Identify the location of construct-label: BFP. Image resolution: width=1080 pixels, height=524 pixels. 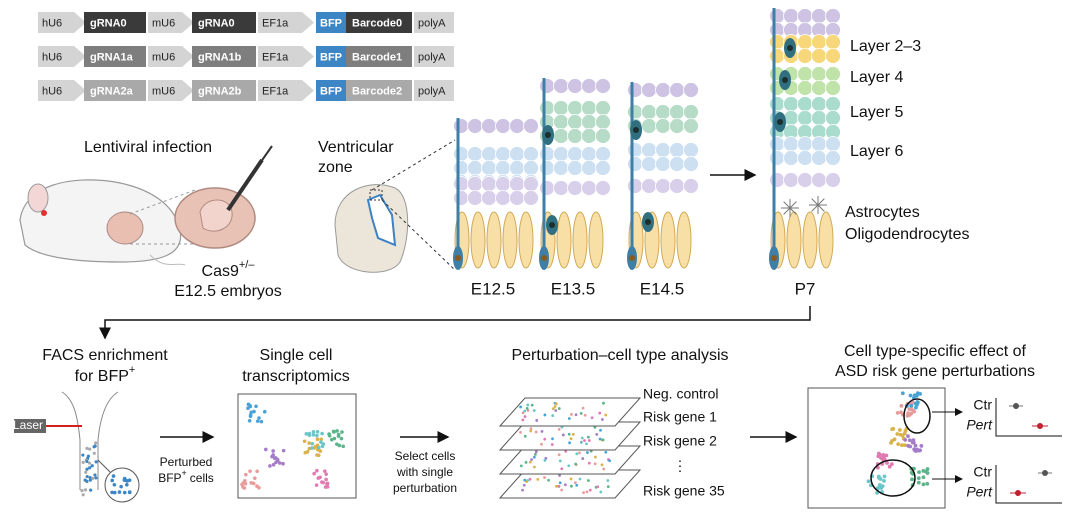
(331, 57).